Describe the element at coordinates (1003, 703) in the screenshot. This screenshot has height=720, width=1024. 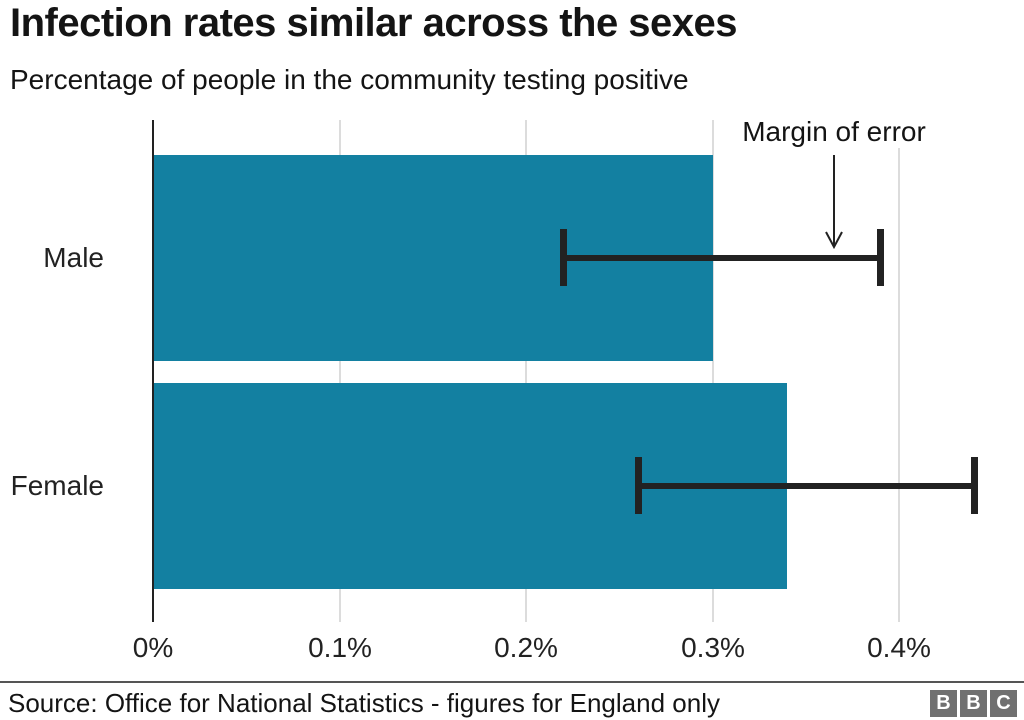
I see `bbc-logo-block-c: C` at that location.